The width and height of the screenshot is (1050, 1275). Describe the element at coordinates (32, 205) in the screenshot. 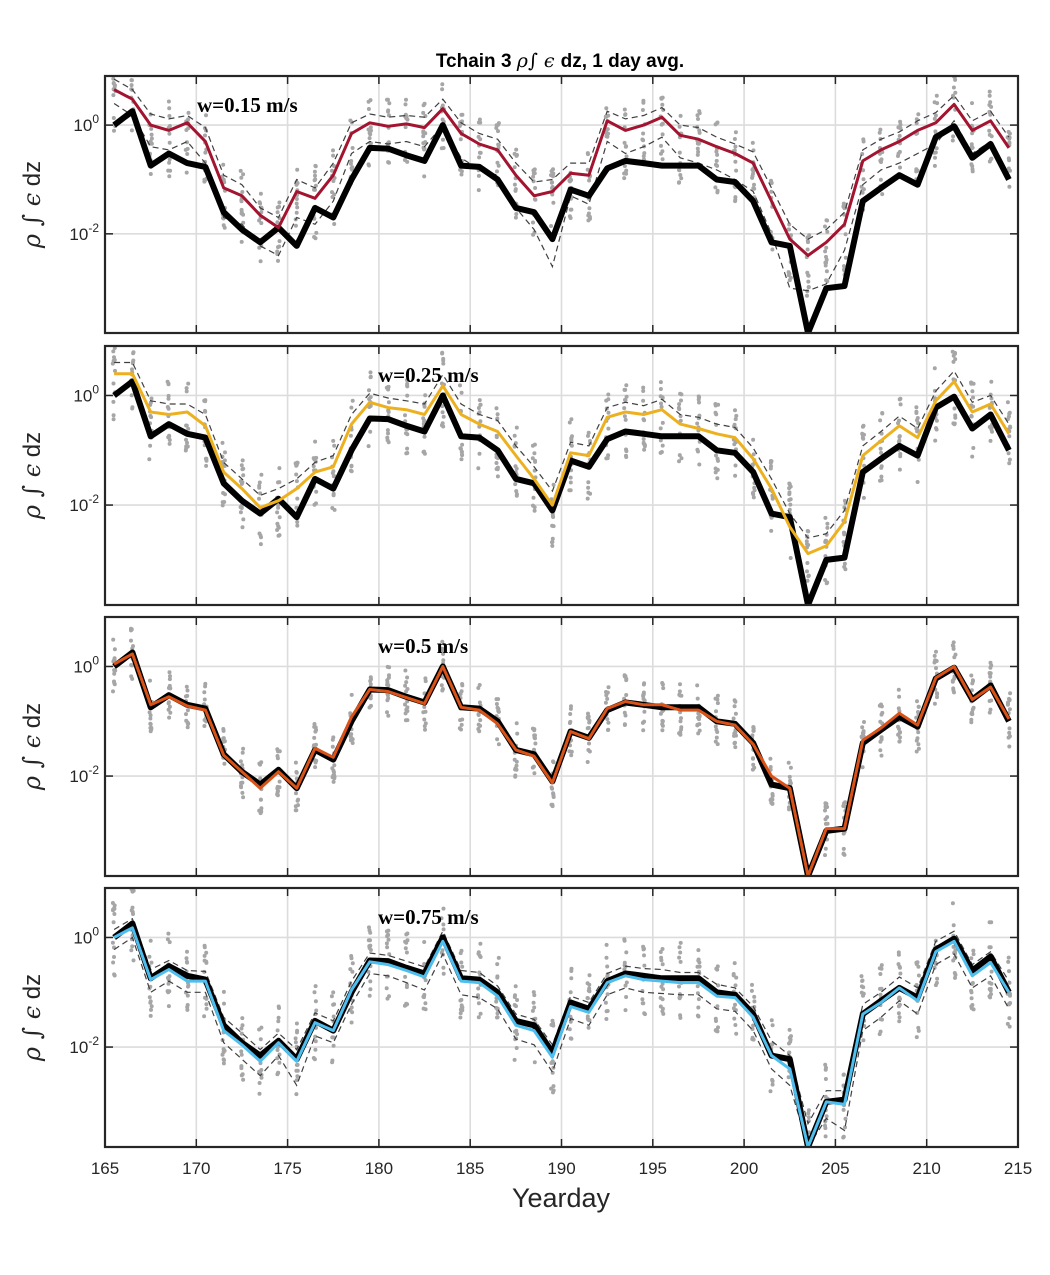

I see `y-axis-label: ρ ∫ ϵ dz` at that location.